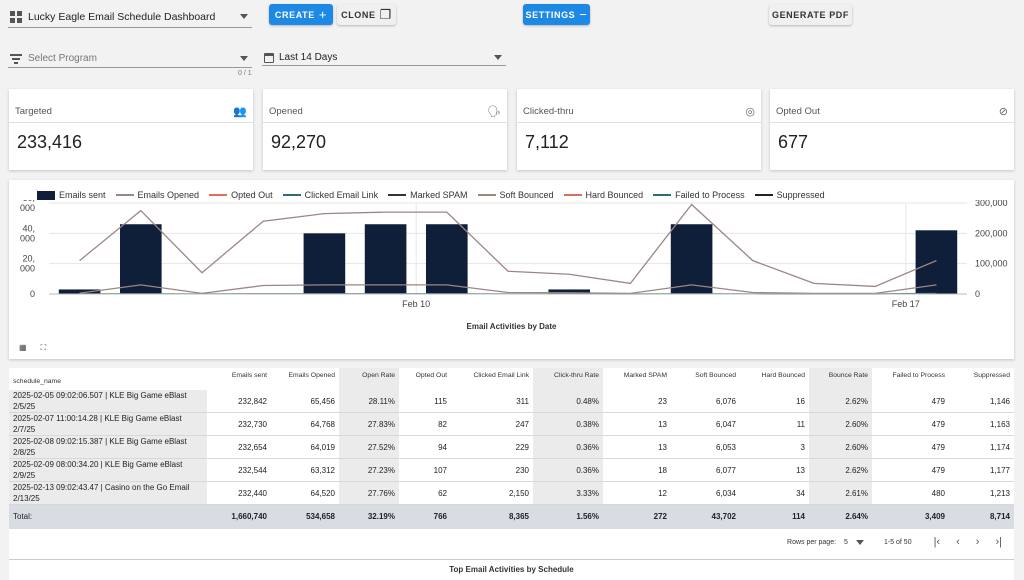  What do you see at coordinates (846, 542) in the screenshot?
I see `rows-per-page-value: 5` at bounding box center [846, 542].